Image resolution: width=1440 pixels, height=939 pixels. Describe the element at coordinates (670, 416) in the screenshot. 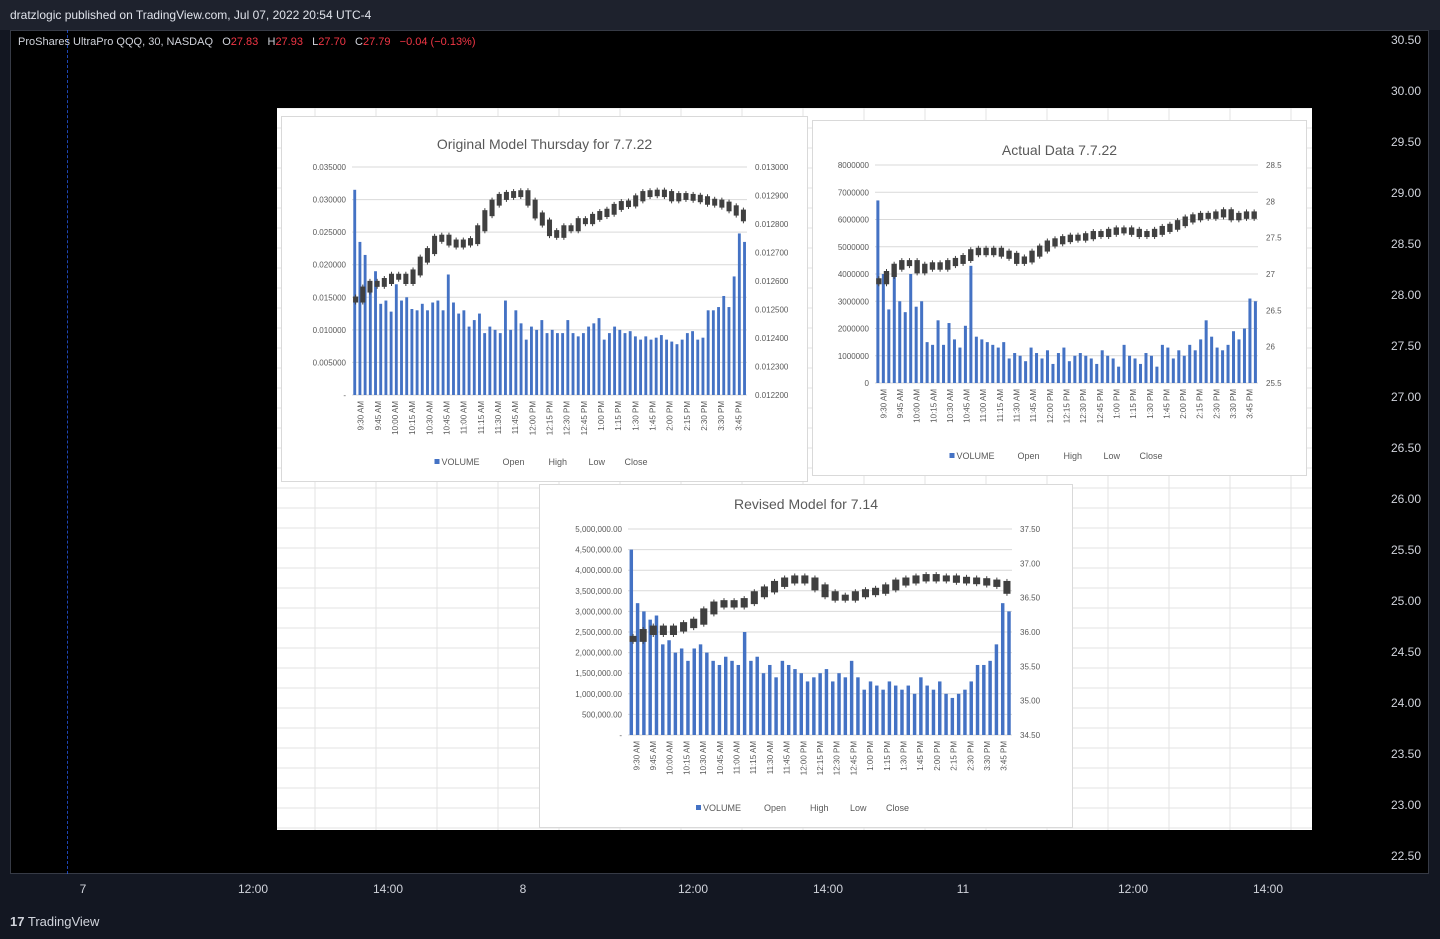

I see `x-category-tick: 2:00 PM` at that location.